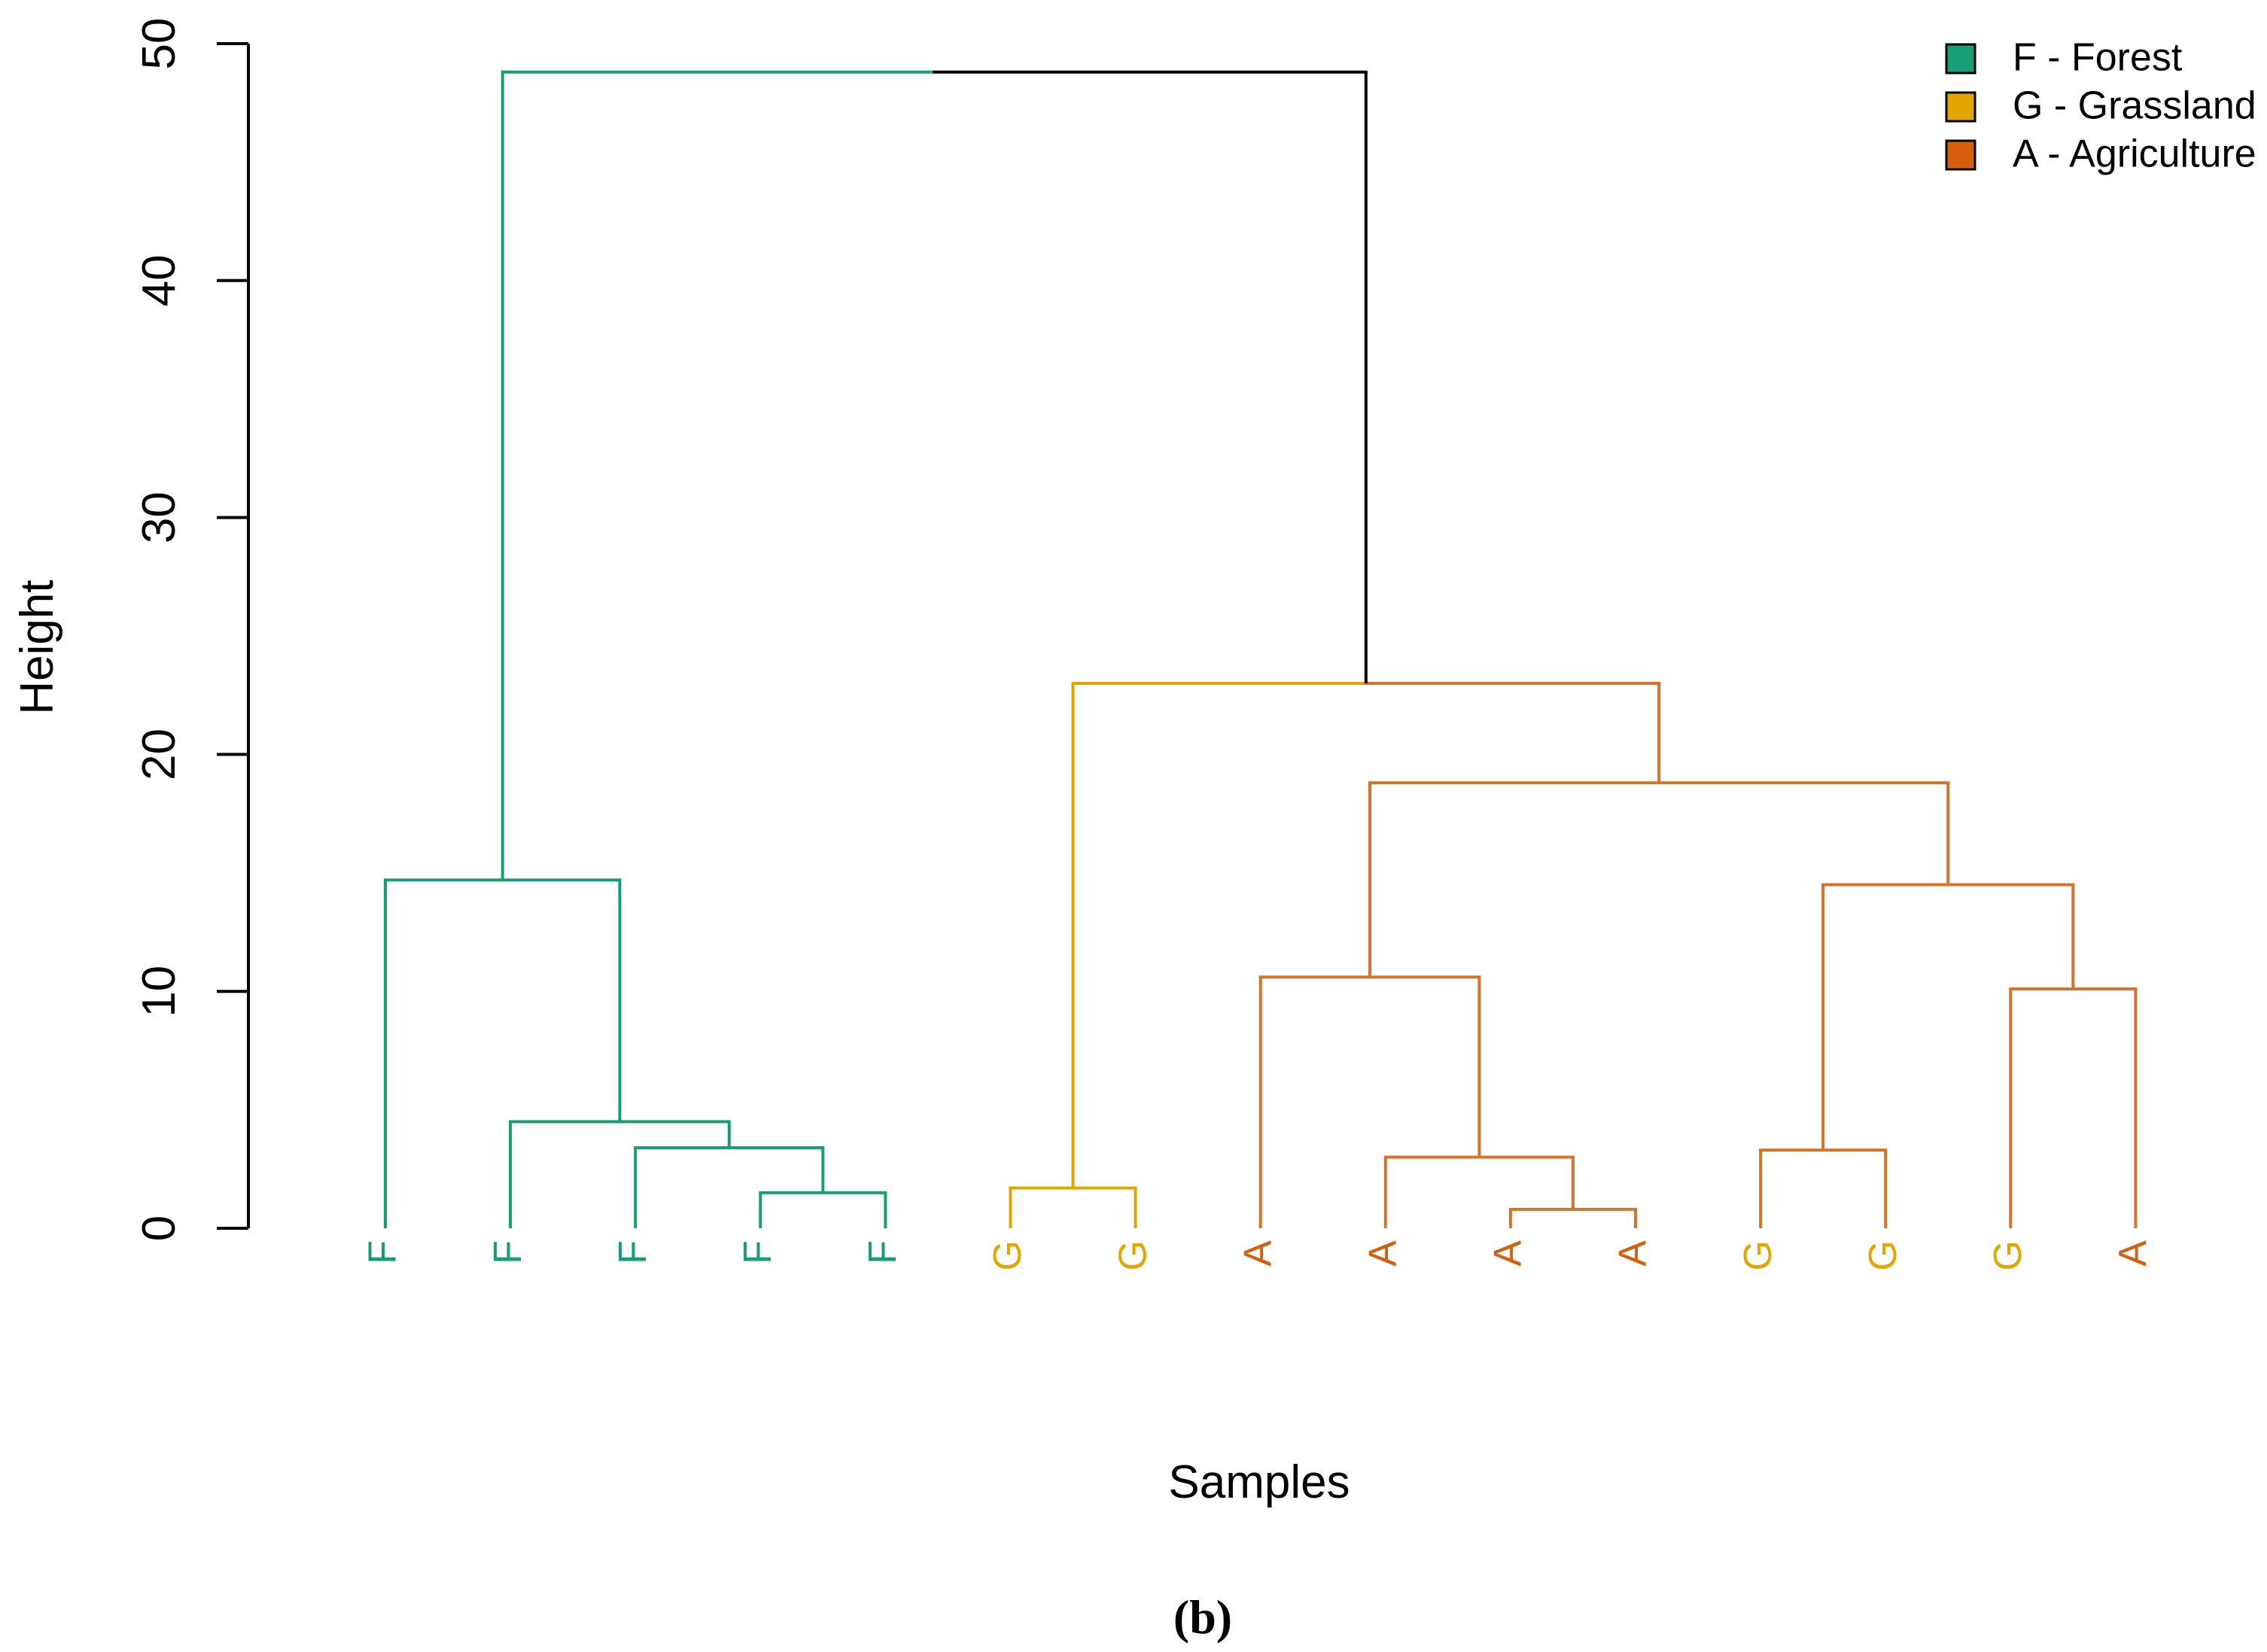  What do you see at coordinates (159, 1228) in the screenshot?
I see `y-tick-label: 0` at bounding box center [159, 1228].